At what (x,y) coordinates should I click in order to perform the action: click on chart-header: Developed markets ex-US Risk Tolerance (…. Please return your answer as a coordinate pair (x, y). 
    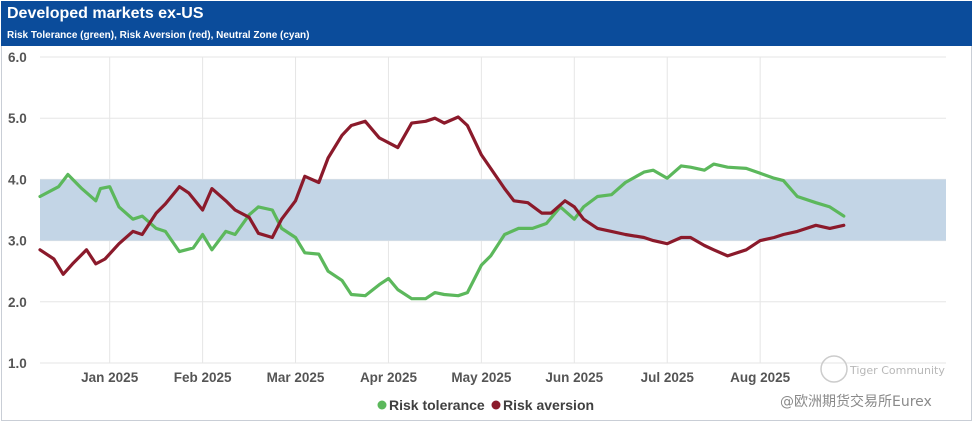
    Looking at the image, I should click on (486, 23).